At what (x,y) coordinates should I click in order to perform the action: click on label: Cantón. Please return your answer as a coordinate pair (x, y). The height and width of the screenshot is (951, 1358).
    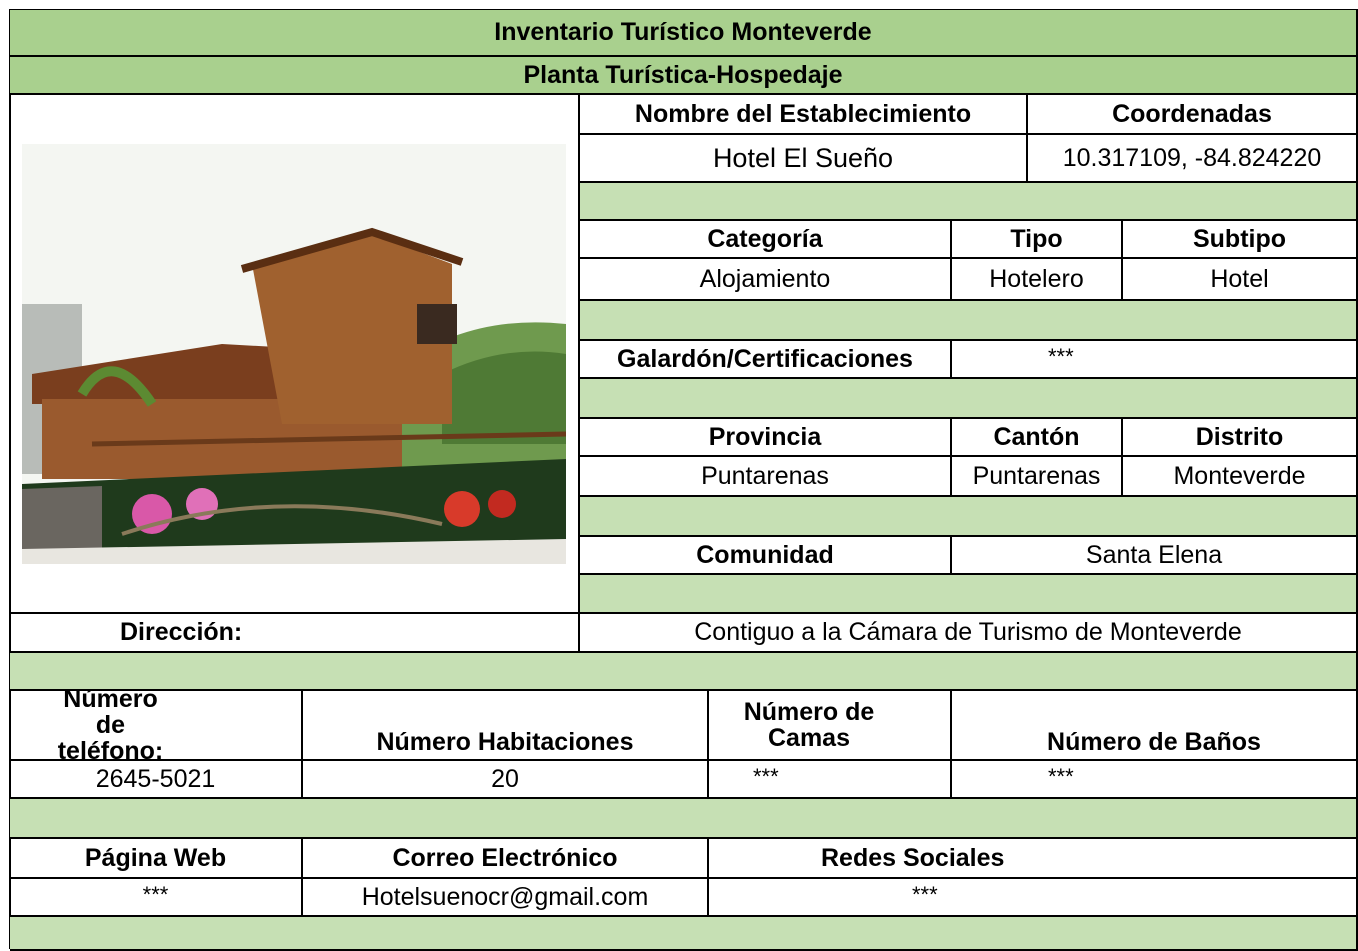
    Looking at the image, I should click on (1037, 438).